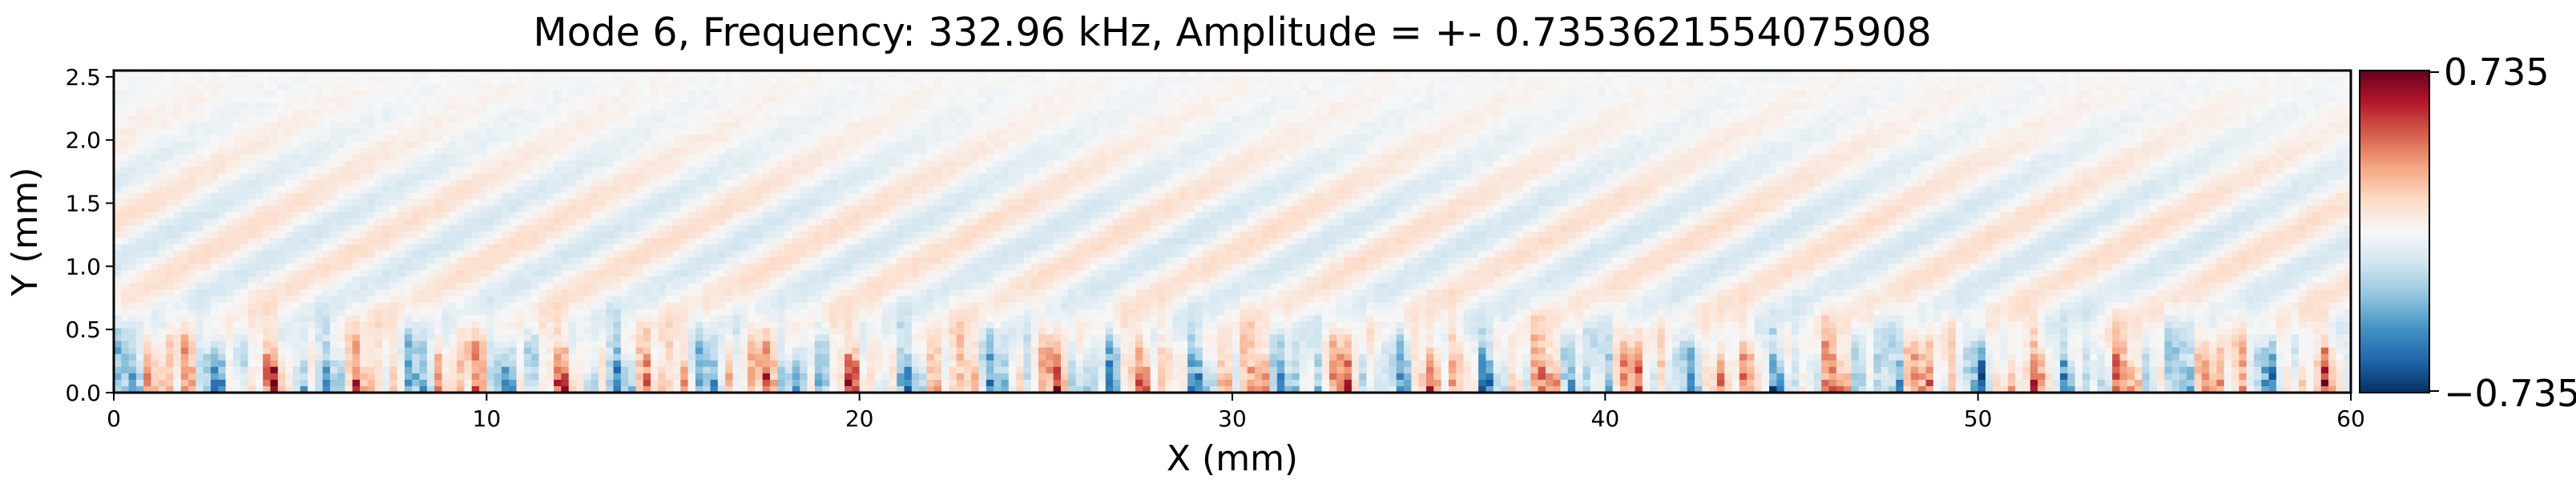  Describe the element at coordinates (2350, 418) in the screenshot. I see `x-tick-label: 60` at that location.